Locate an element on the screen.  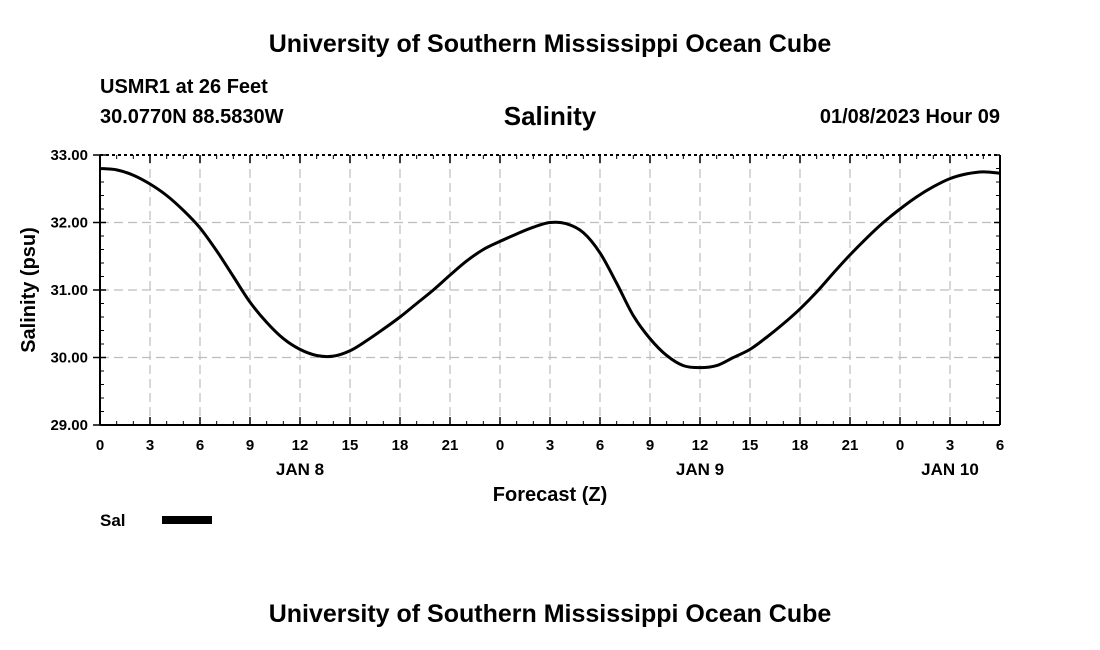
x-axis-title: Forecast (Z) is located at coordinates (550, 495).